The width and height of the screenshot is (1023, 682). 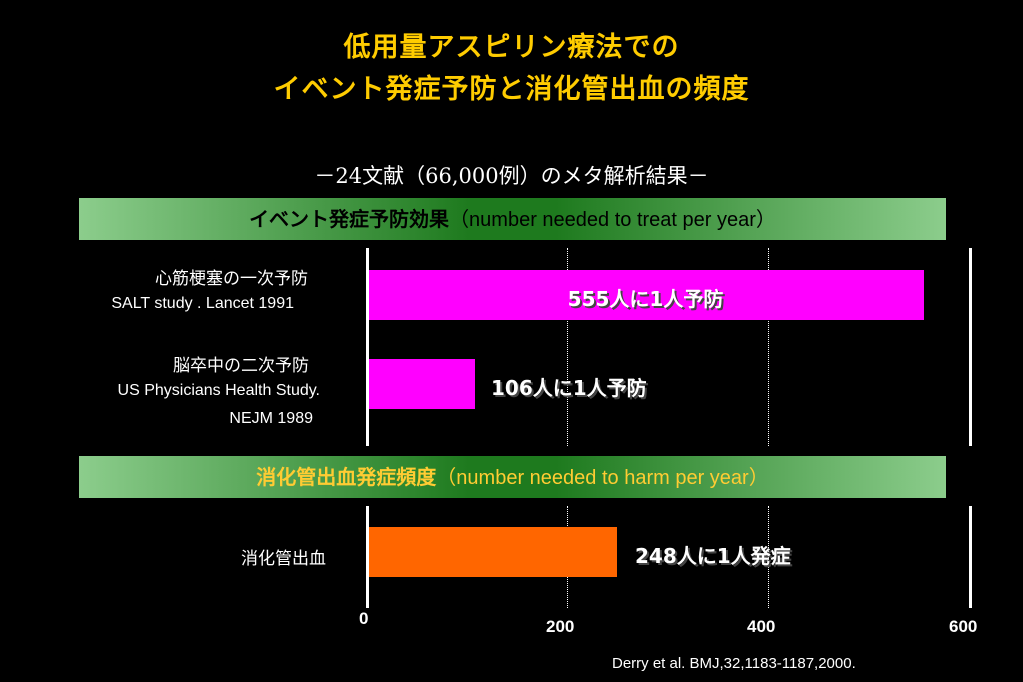 I want to click on tick-200: 200, so click(x=560, y=626).